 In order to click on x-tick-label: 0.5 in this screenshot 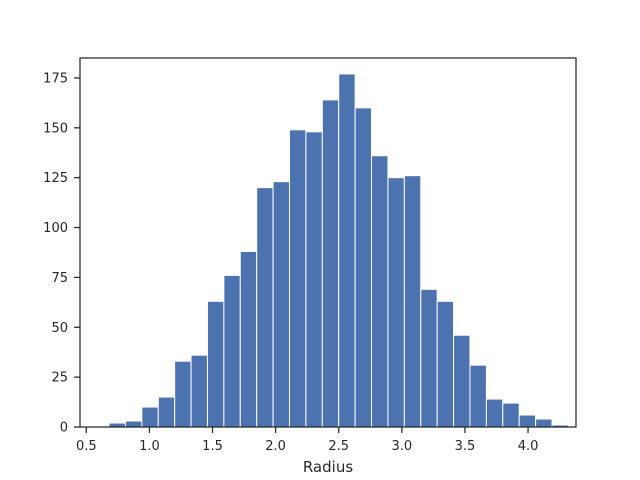, I will do `click(86, 446)`.